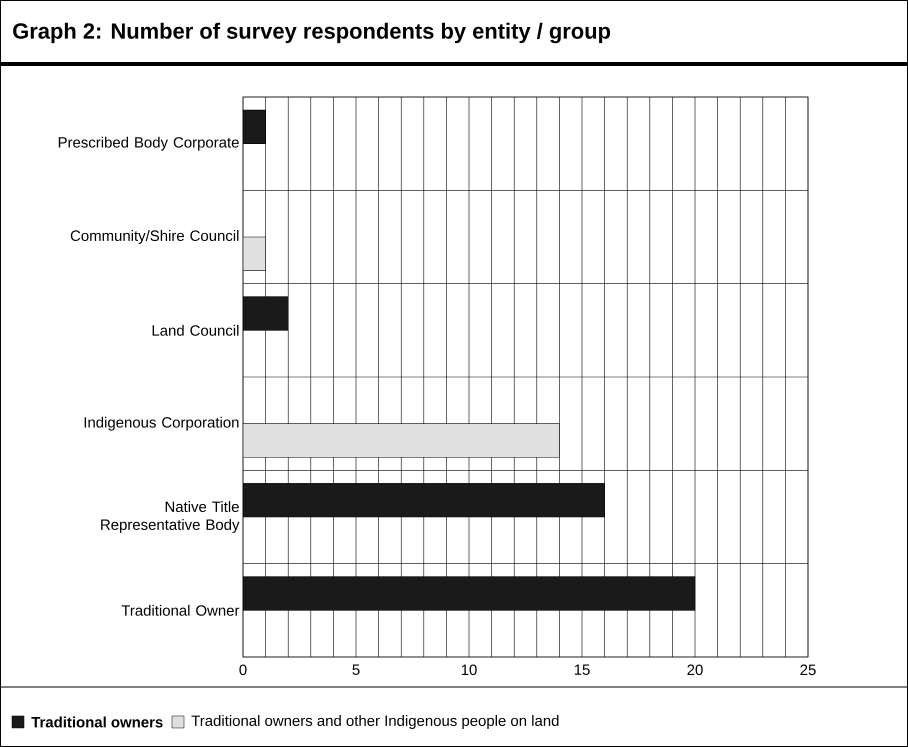 Image resolution: width=908 pixels, height=747 pixels. Describe the element at coordinates (808, 670) in the screenshot. I see `x-tick-label: 25` at that location.